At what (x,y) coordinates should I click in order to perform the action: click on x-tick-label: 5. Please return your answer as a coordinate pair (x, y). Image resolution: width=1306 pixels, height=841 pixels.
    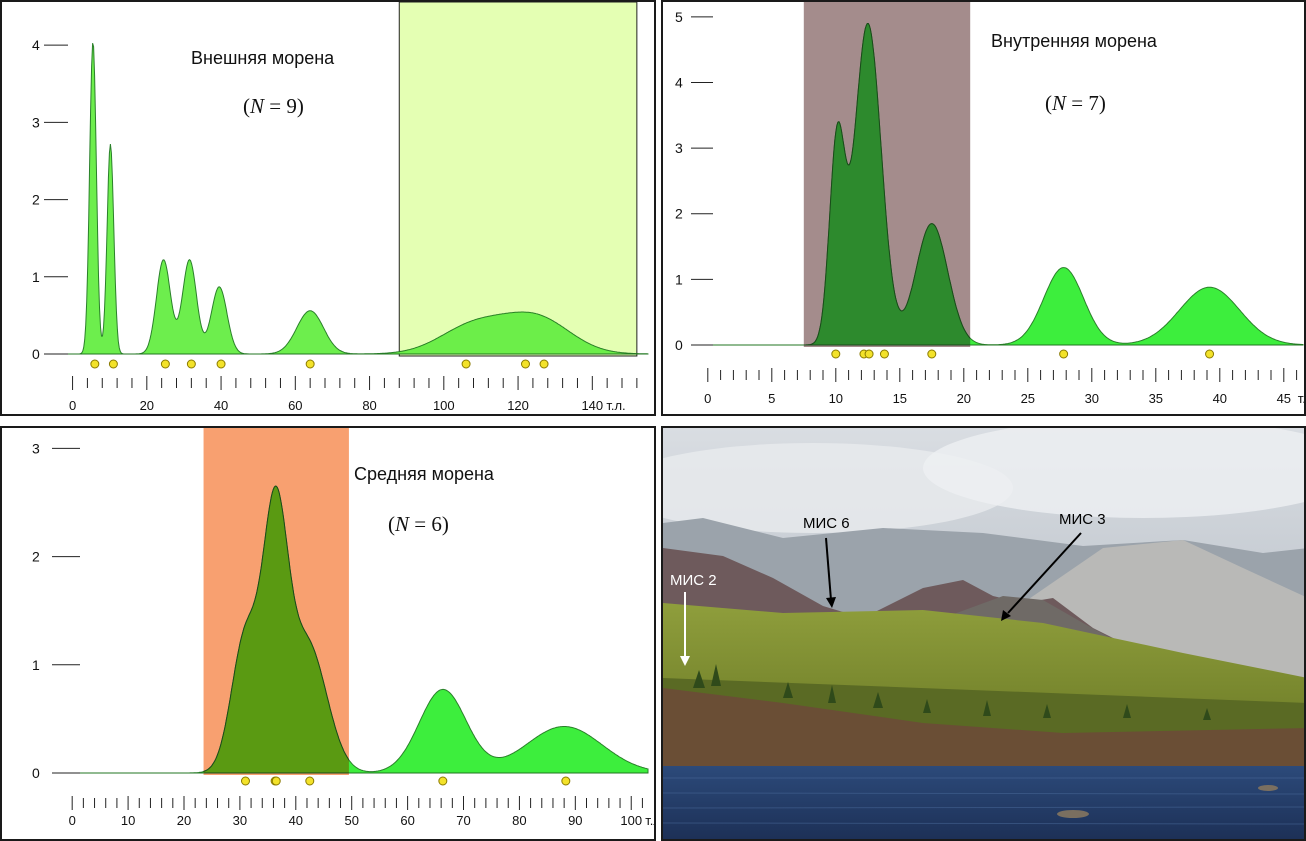
    Looking at the image, I should click on (771, 398).